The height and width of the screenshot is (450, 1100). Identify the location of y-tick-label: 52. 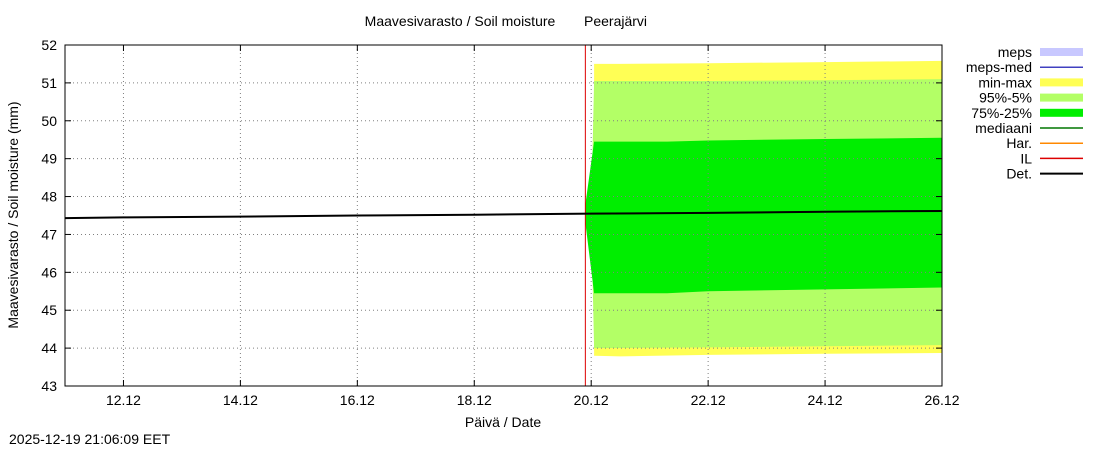
(49, 45).